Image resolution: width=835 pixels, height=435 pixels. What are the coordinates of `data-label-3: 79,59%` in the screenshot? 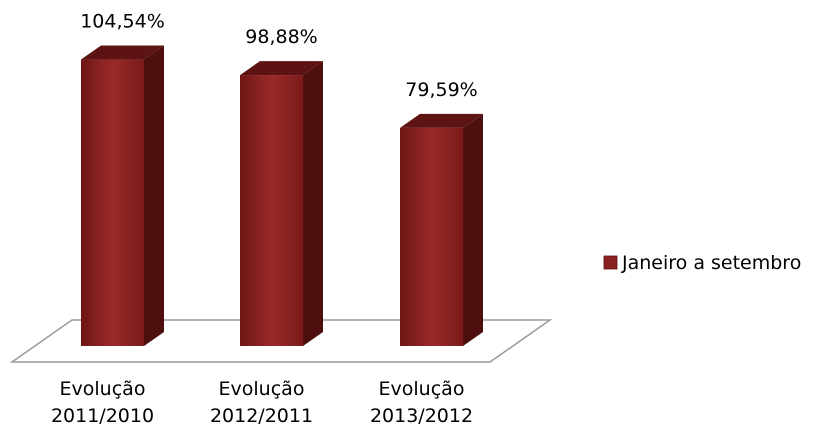 It's located at (441, 90).